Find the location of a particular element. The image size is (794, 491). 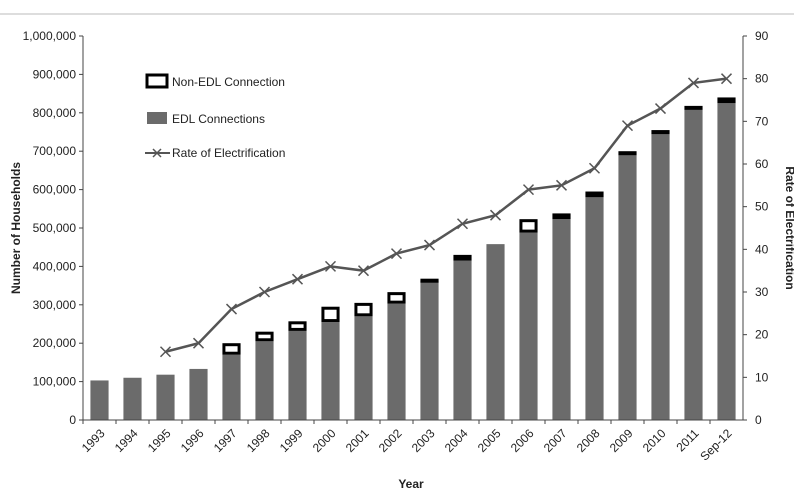

y2-tick-label: 0 is located at coordinates (758, 420).